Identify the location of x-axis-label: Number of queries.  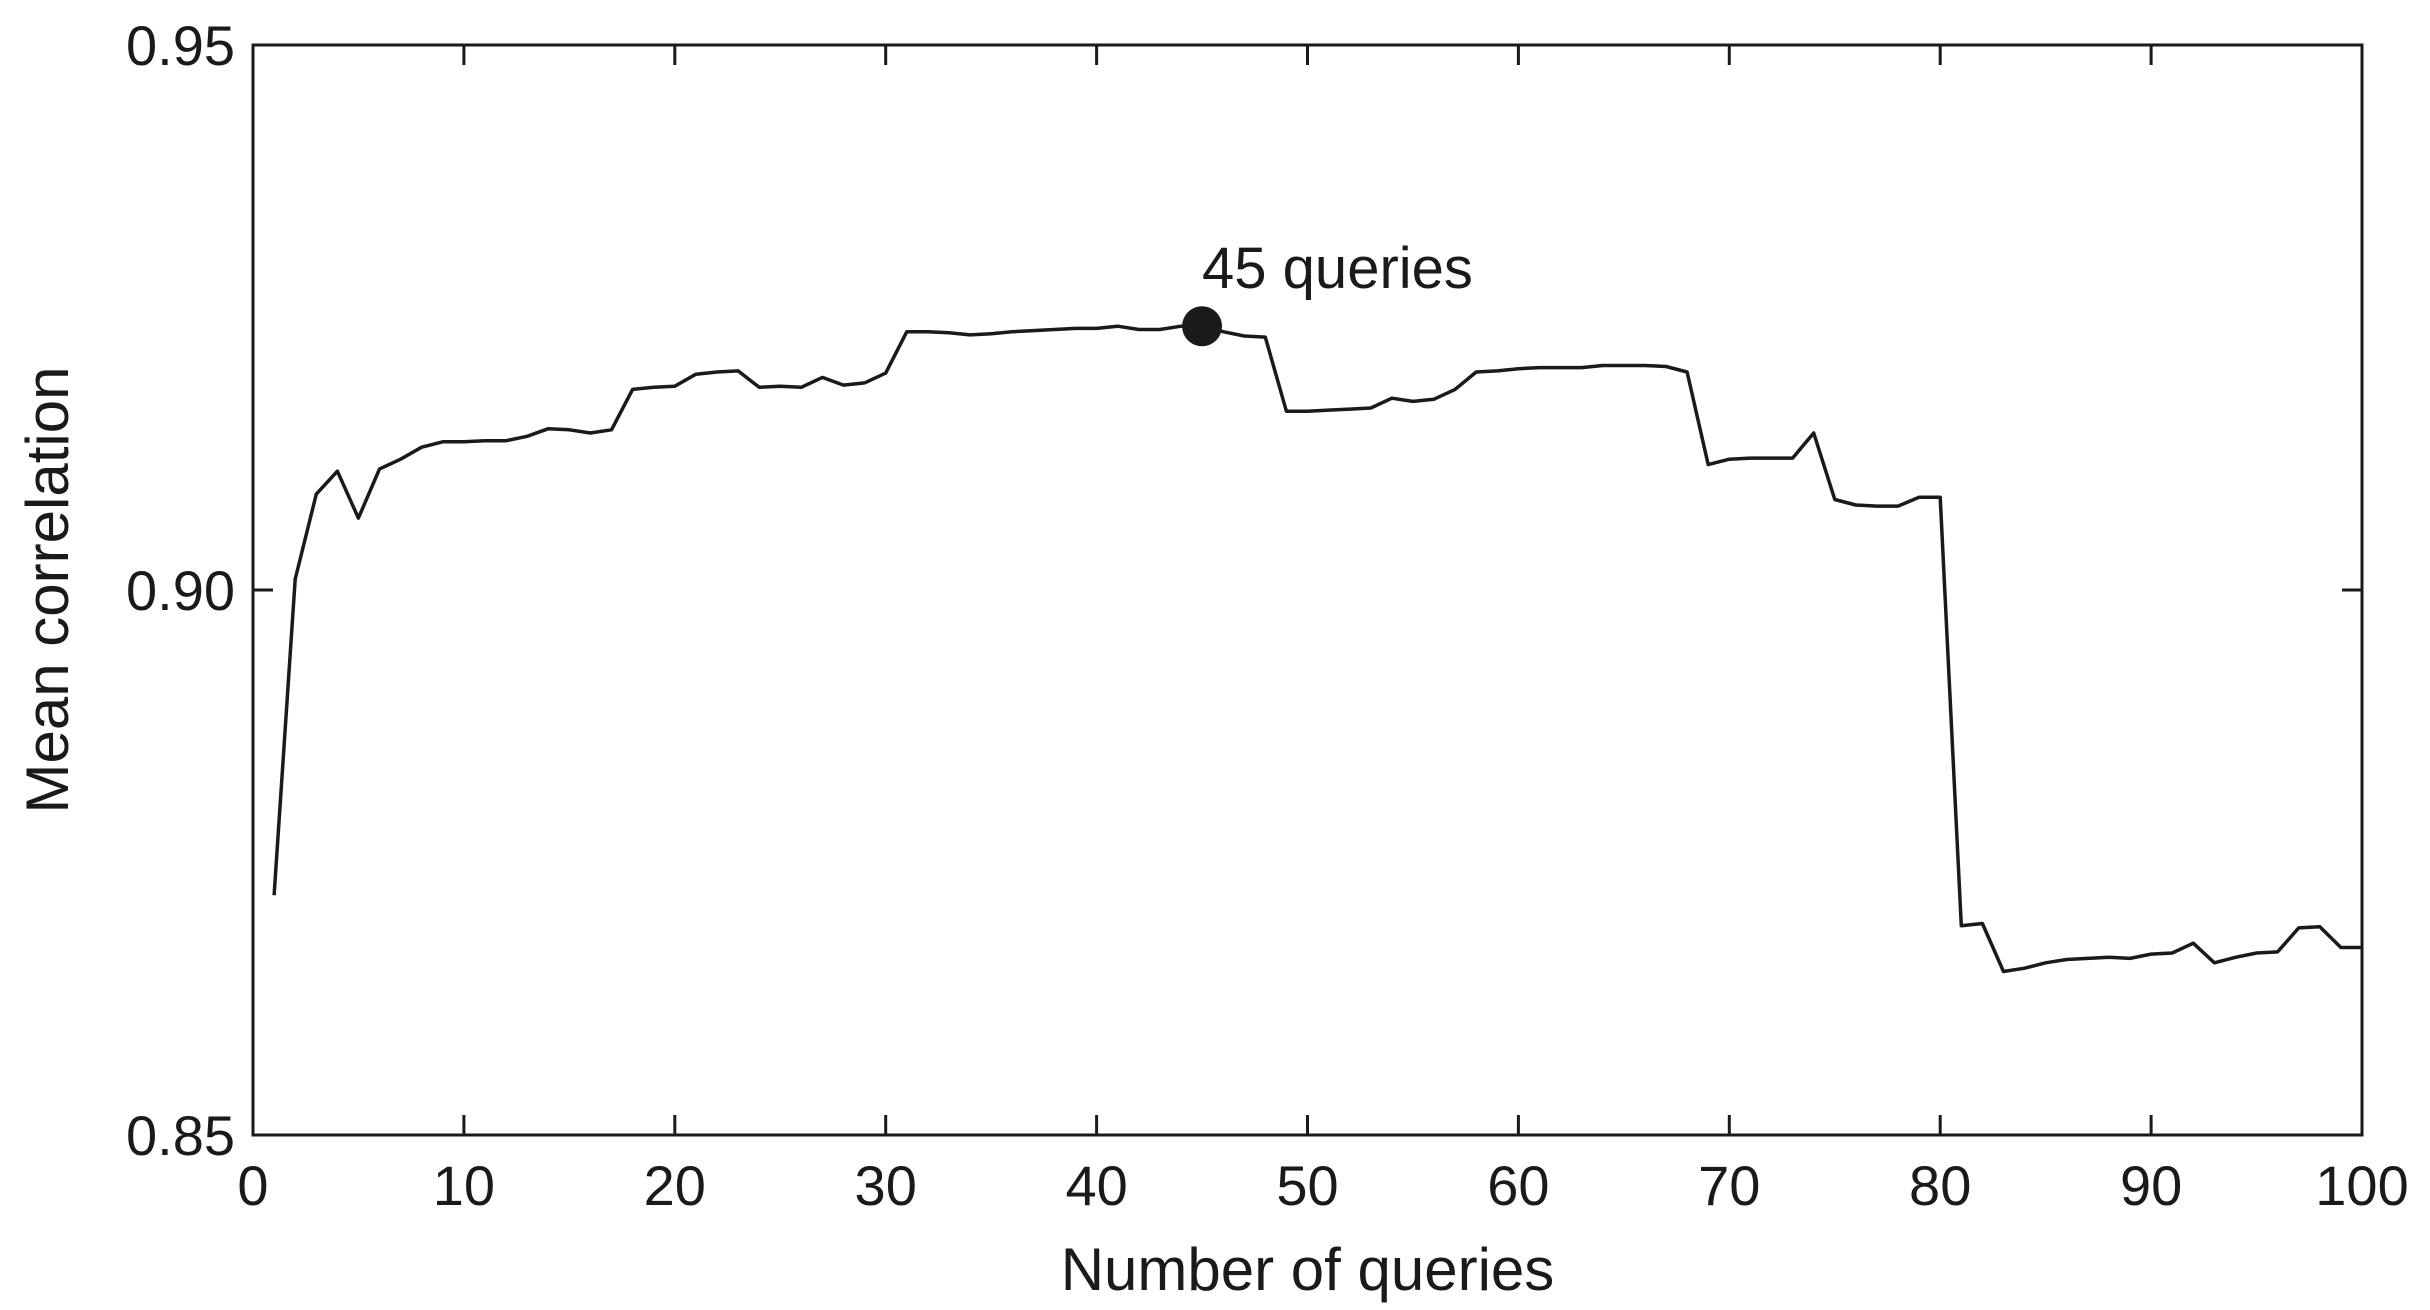
(1308, 1269).